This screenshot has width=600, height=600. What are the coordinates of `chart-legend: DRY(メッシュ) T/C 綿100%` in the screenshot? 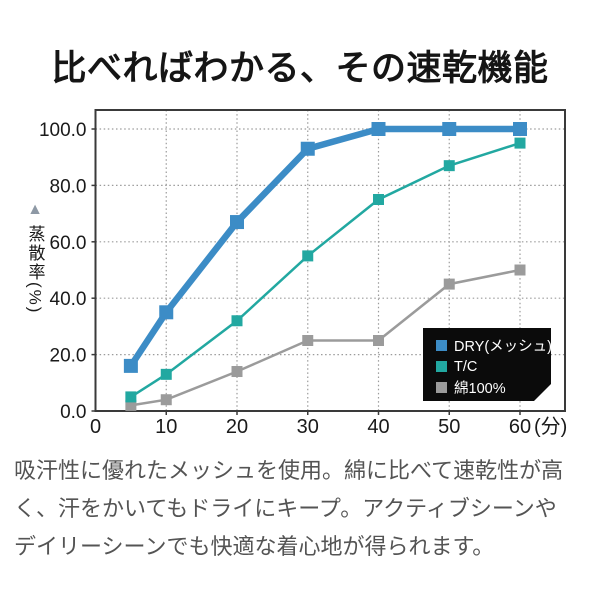 It's located at (487, 364).